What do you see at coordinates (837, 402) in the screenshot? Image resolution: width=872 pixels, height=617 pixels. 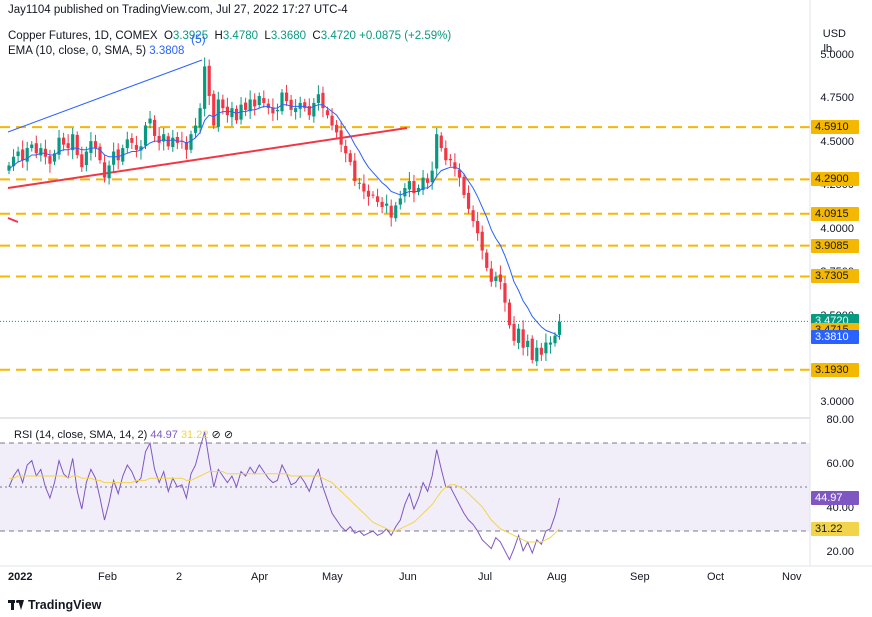 I see `price-tick-label: 3.0000` at bounding box center [837, 402].